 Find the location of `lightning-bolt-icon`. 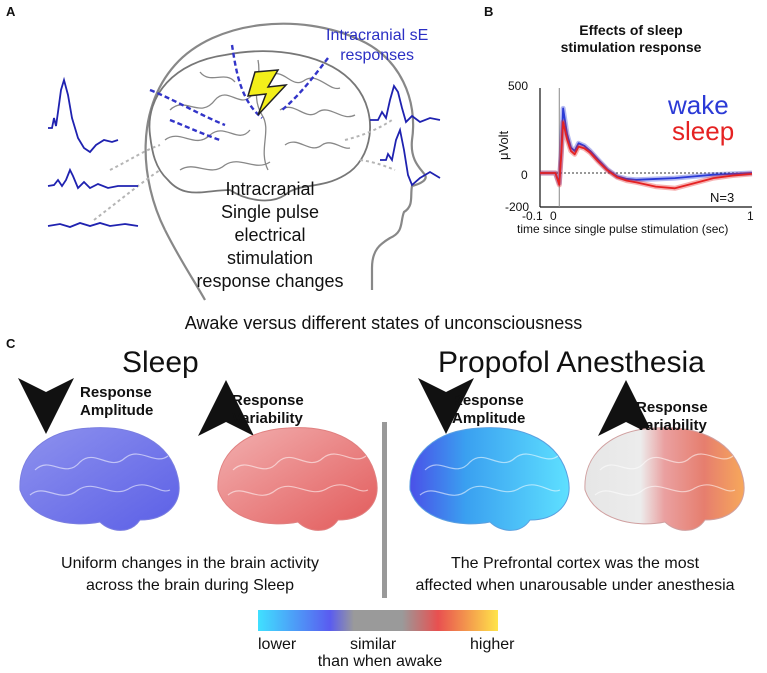

lightning-bolt-icon is located at coordinates (267, 92).